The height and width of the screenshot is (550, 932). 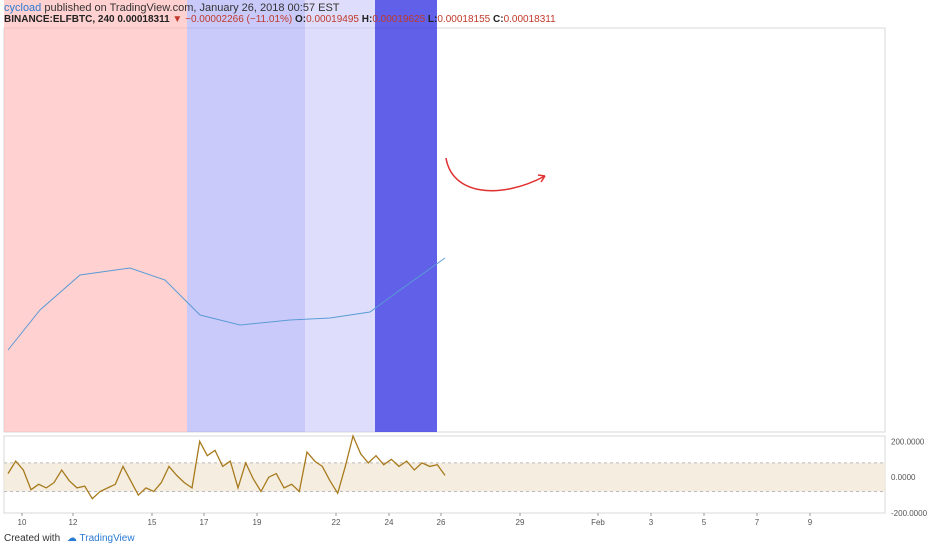 I want to click on tradingview-logo-icon: ☁ TradingView, so click(x=100, y=538).